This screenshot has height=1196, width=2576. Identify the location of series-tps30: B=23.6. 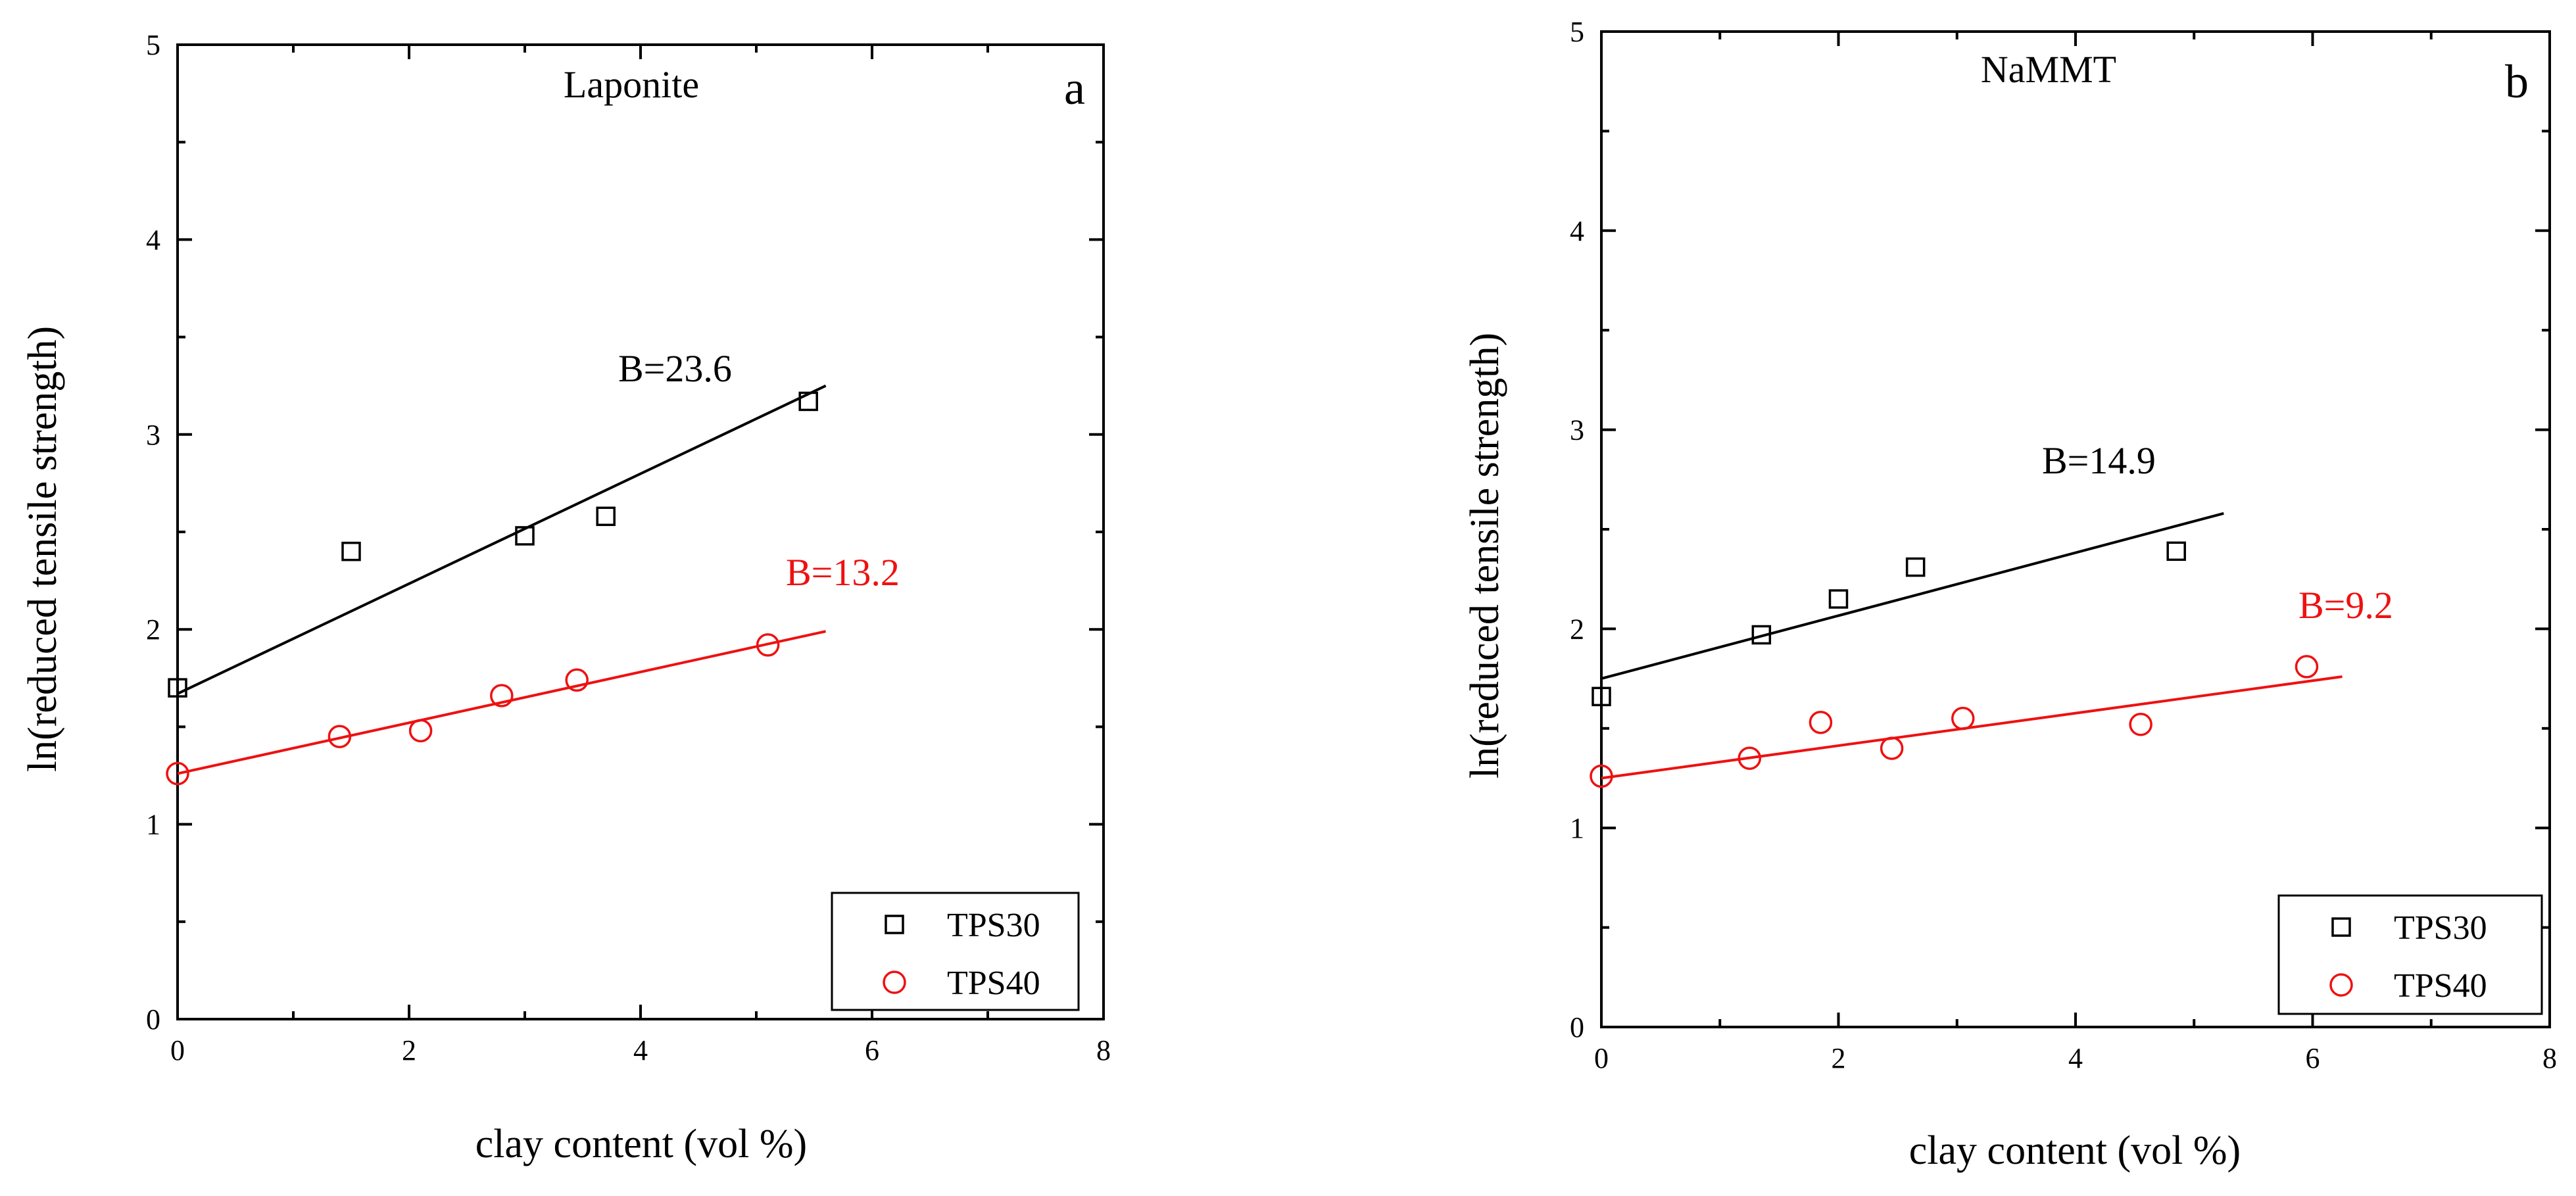
(498, 522).